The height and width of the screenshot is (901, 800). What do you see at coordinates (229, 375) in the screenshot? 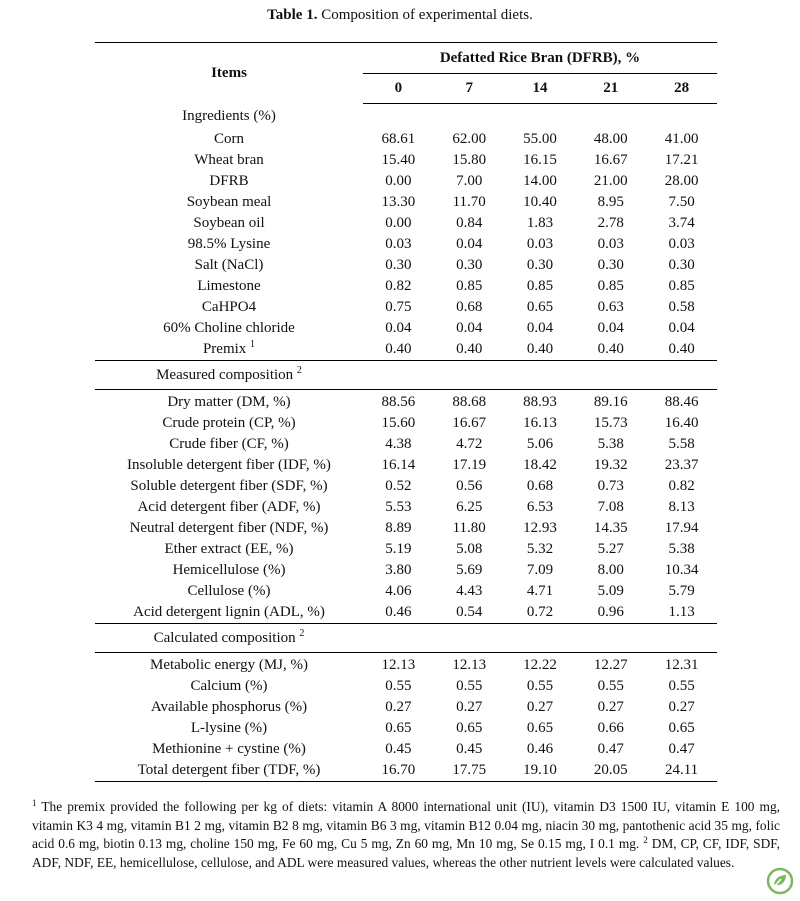
I see `section-title: Measured composition 2` at bounding box center [229, 375].